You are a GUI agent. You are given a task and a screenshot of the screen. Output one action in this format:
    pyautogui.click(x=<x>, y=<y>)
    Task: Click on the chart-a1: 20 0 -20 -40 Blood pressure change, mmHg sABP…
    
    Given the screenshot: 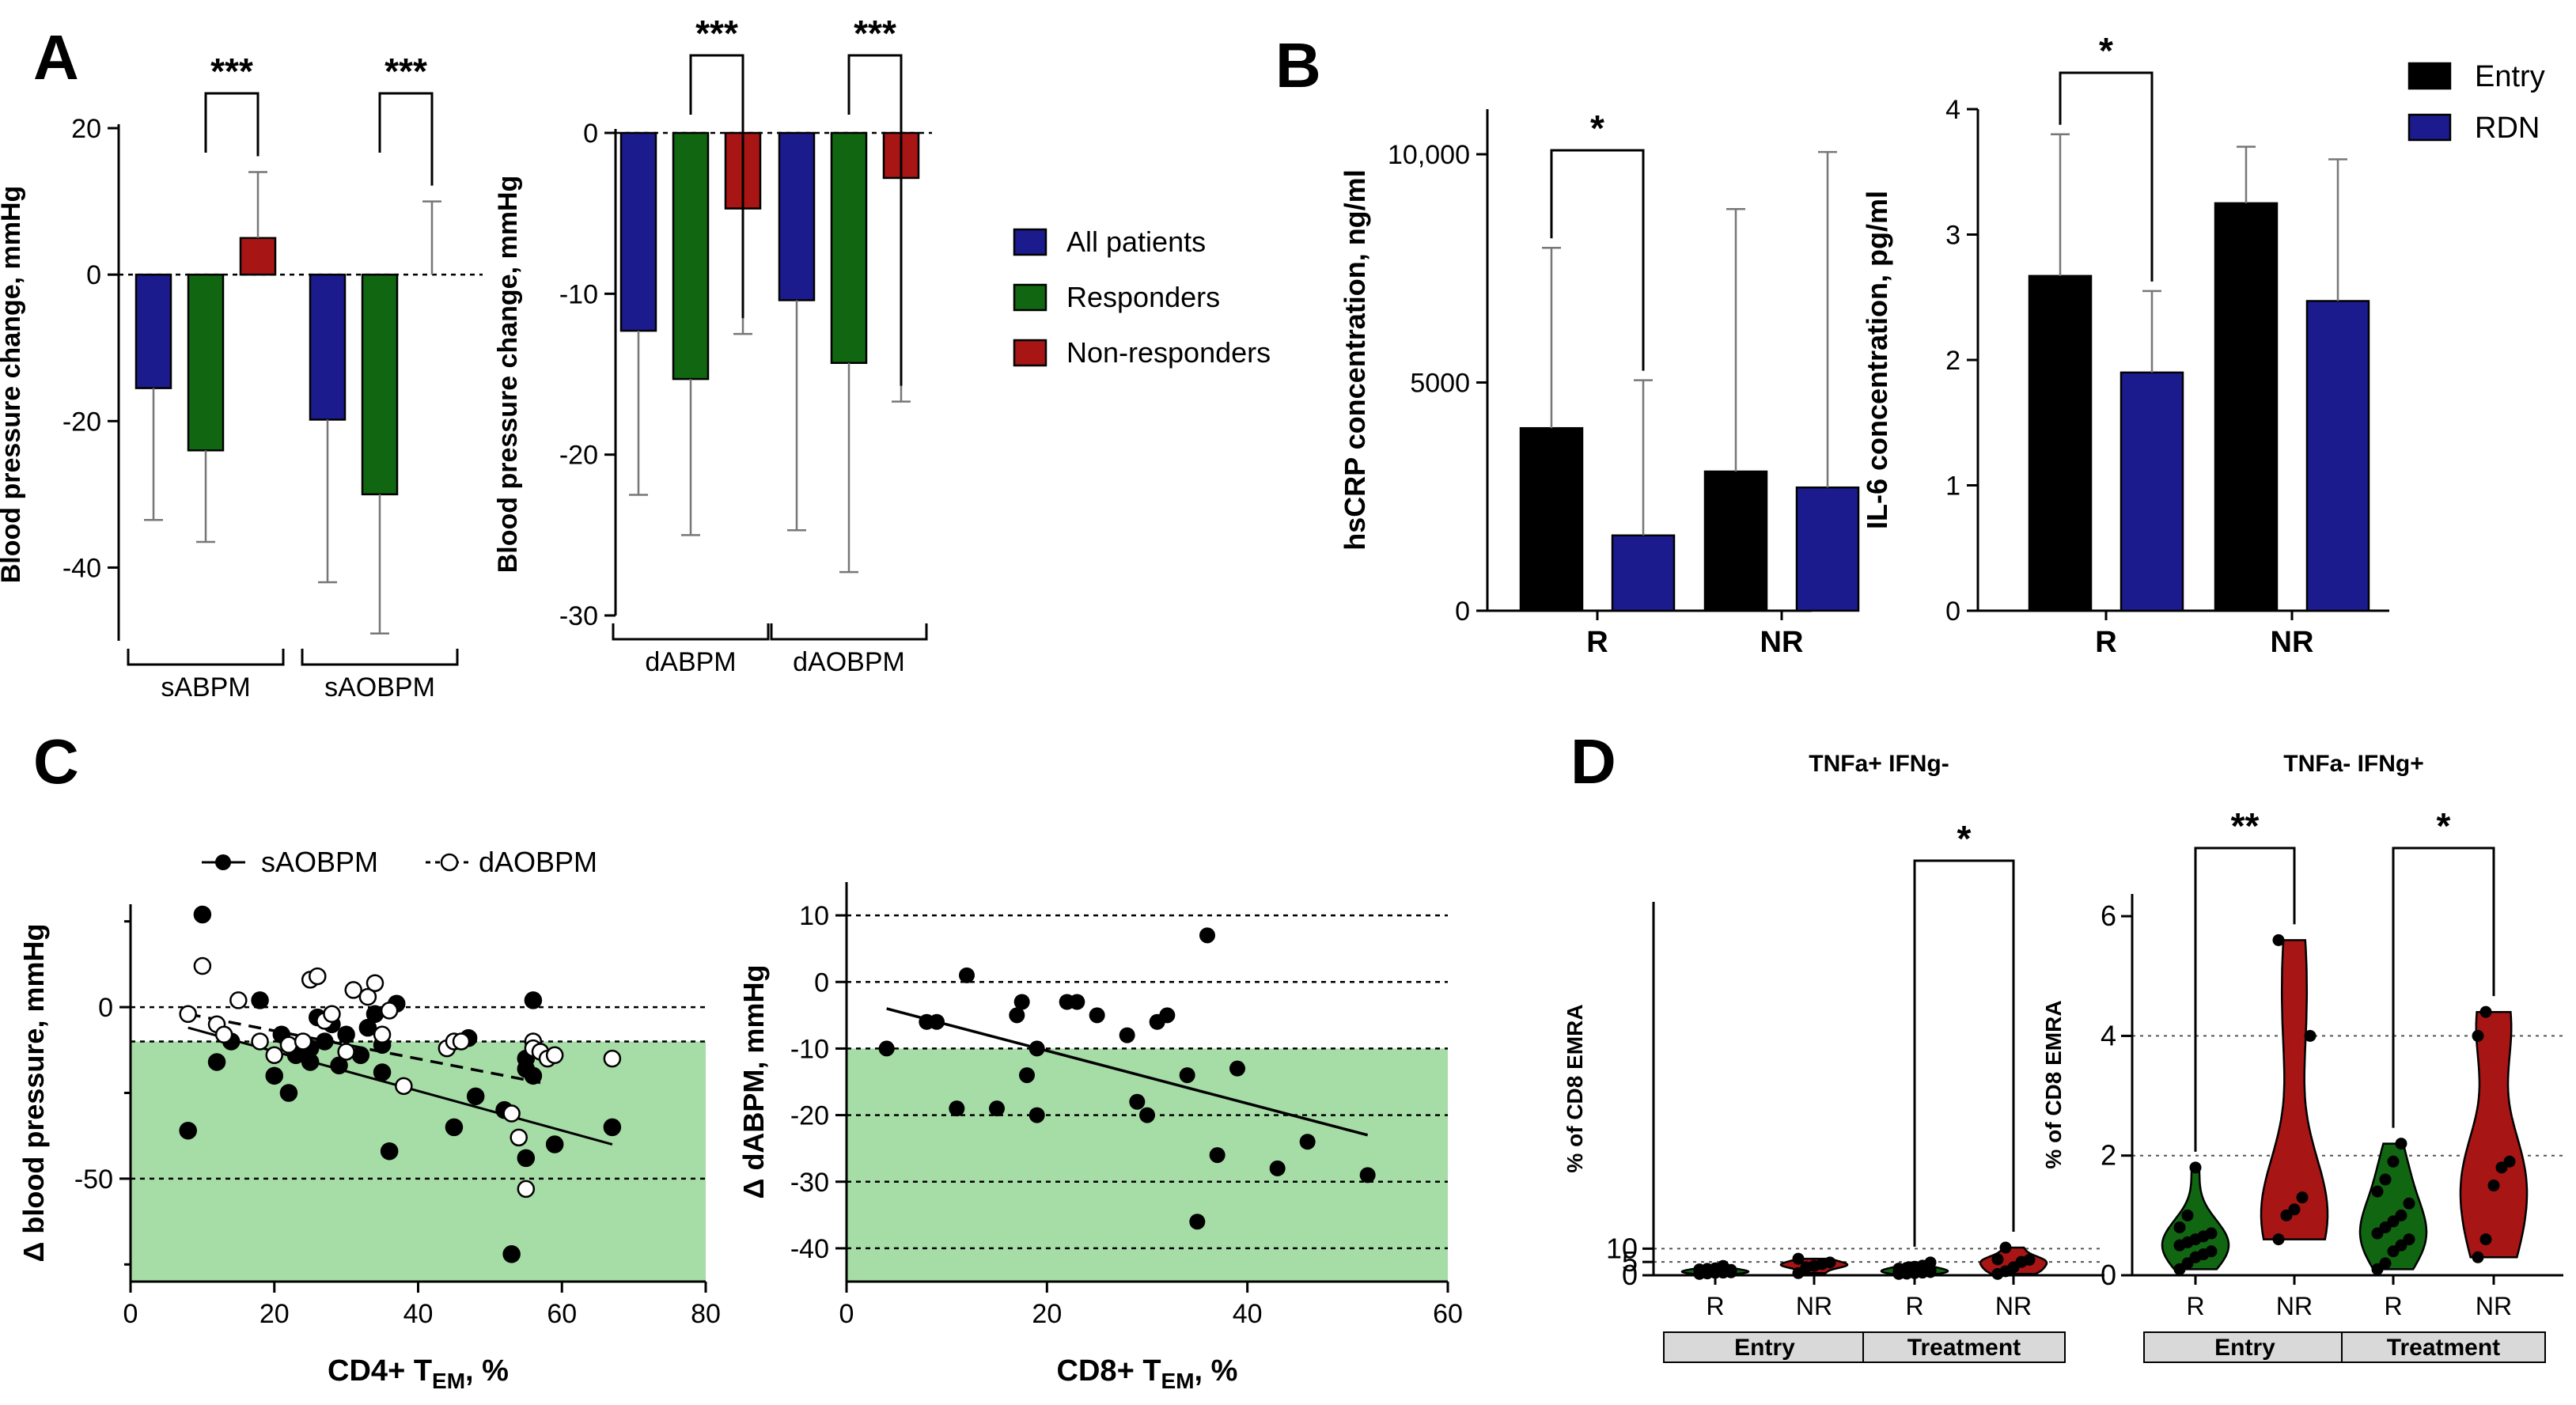 What is the action you would take?
    pyautogui.click(x=241, y=376)
    